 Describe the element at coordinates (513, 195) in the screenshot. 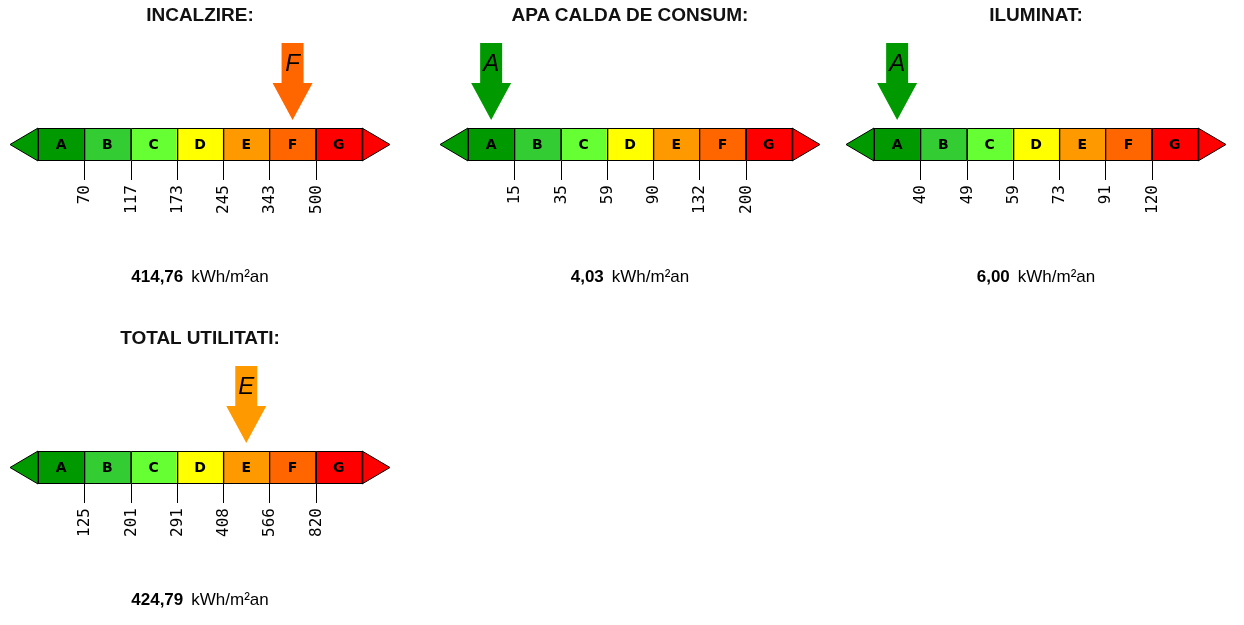

I see `data-label: 15` at that location.